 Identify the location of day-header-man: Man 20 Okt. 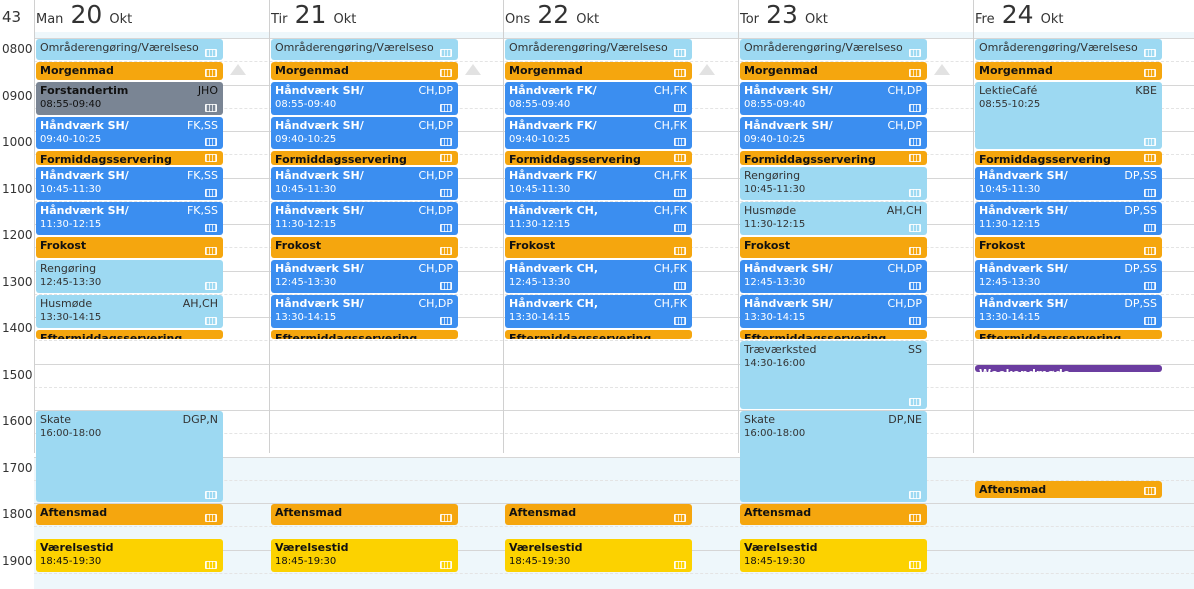
(84, 17).